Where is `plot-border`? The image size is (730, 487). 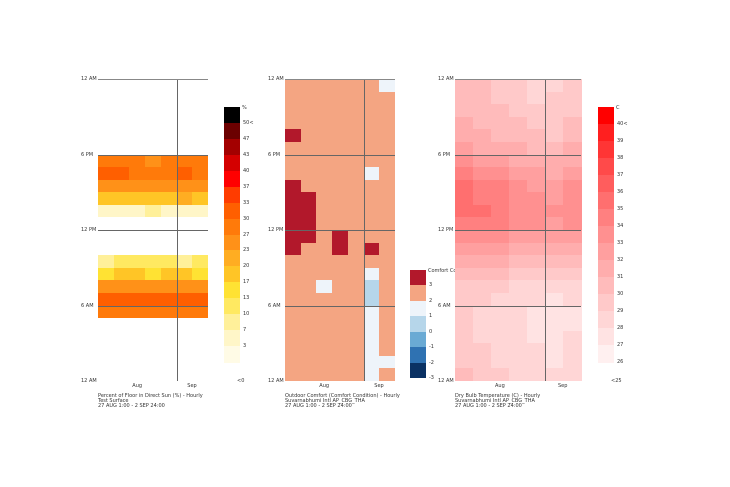 plot-border is located at coordinates (153, 79).